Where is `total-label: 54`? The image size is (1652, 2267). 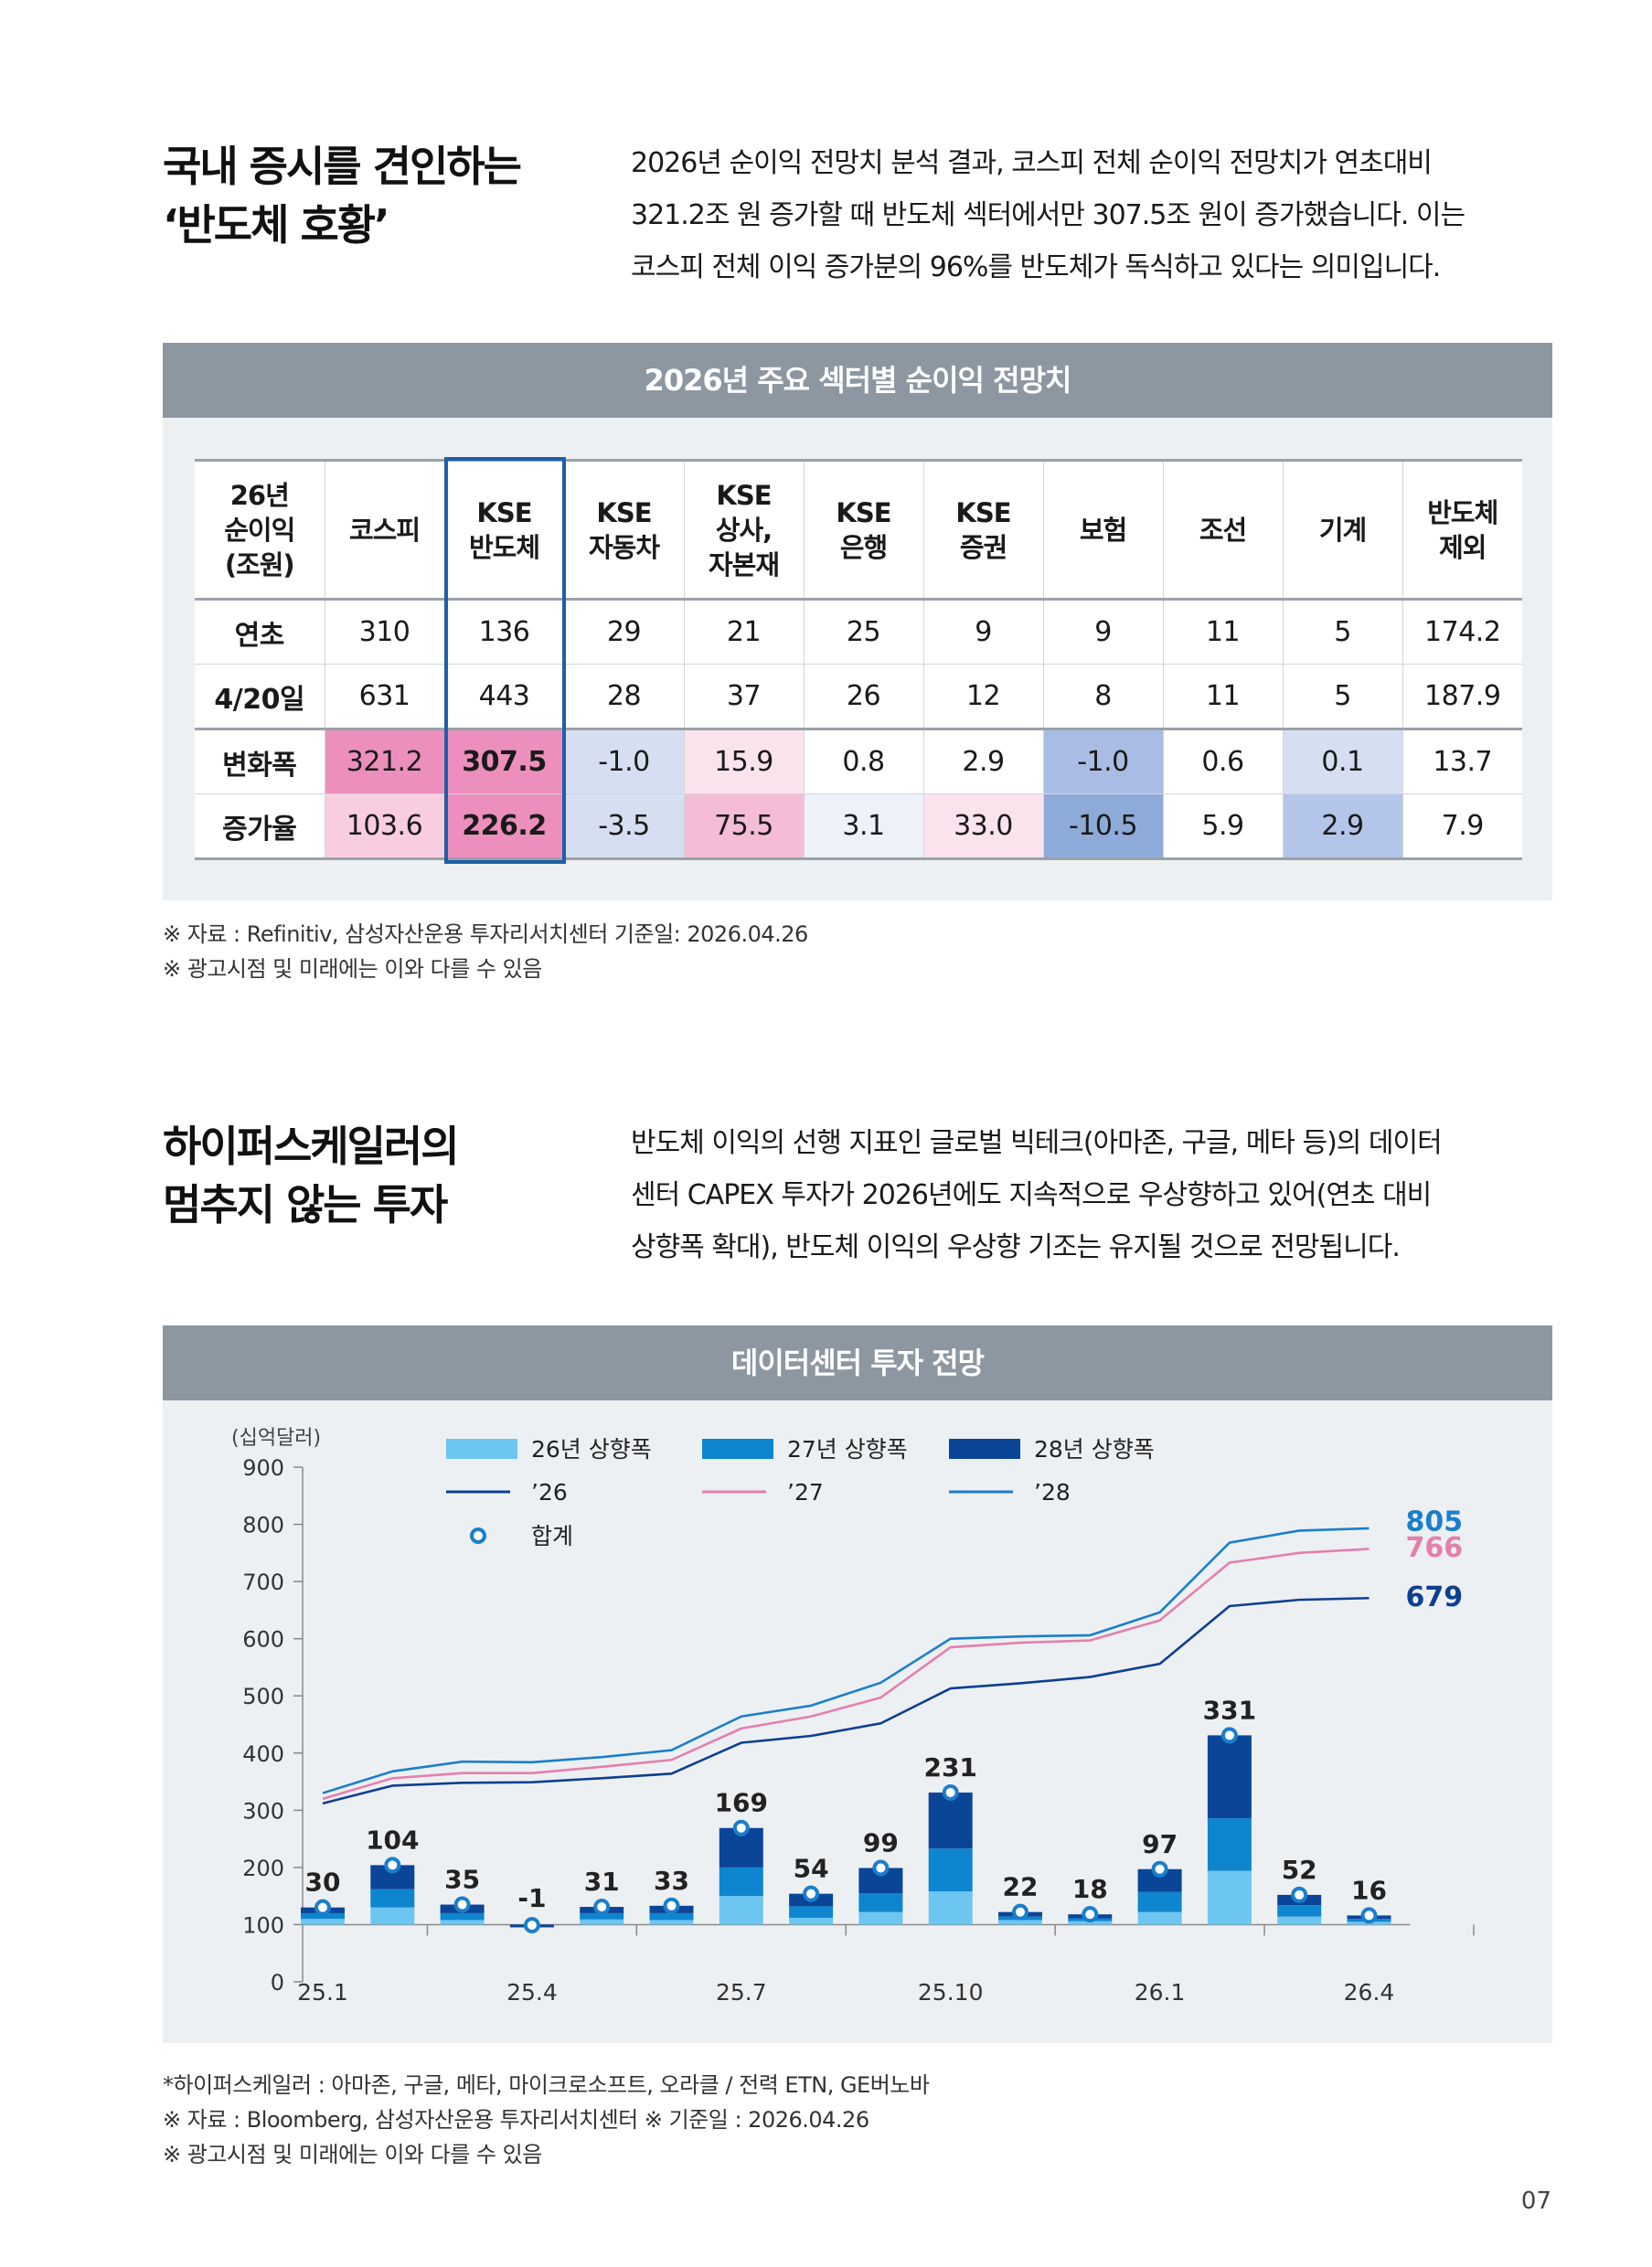 total-label: 54 is located at coordinates (812, 1869).